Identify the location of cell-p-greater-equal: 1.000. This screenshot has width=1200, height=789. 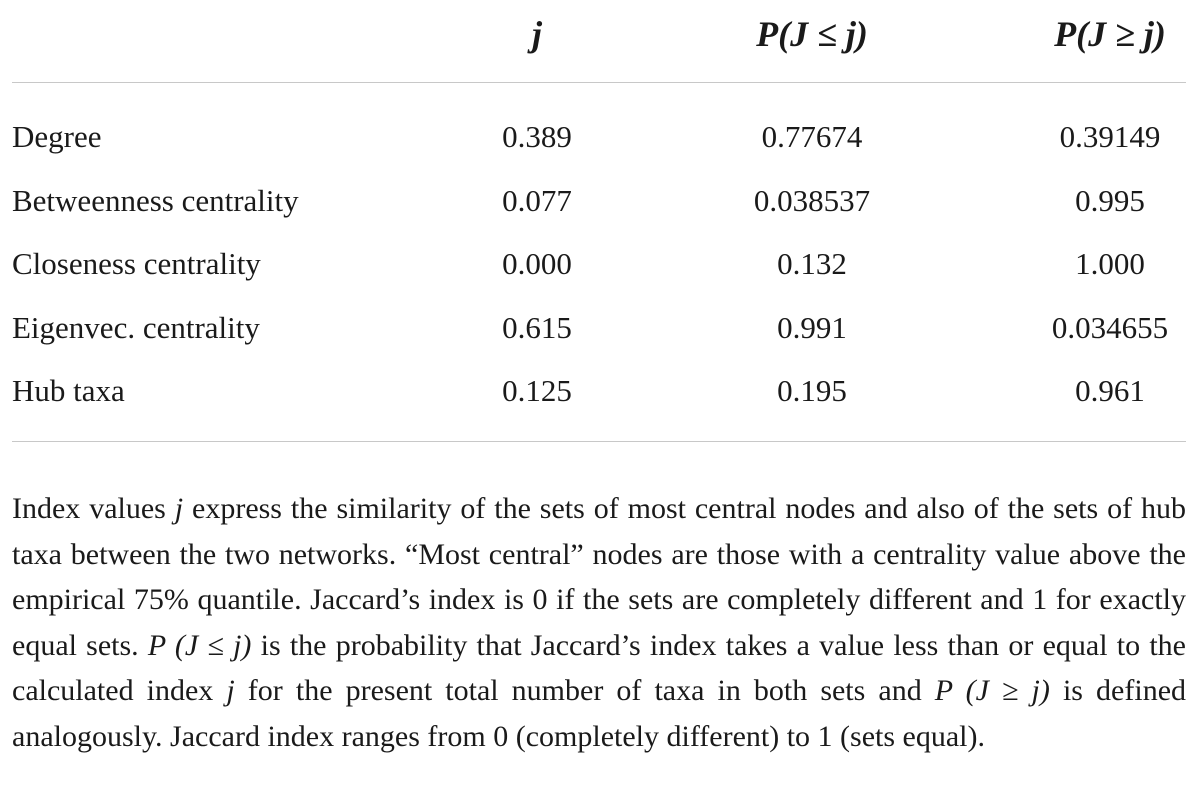
(1110, 263).